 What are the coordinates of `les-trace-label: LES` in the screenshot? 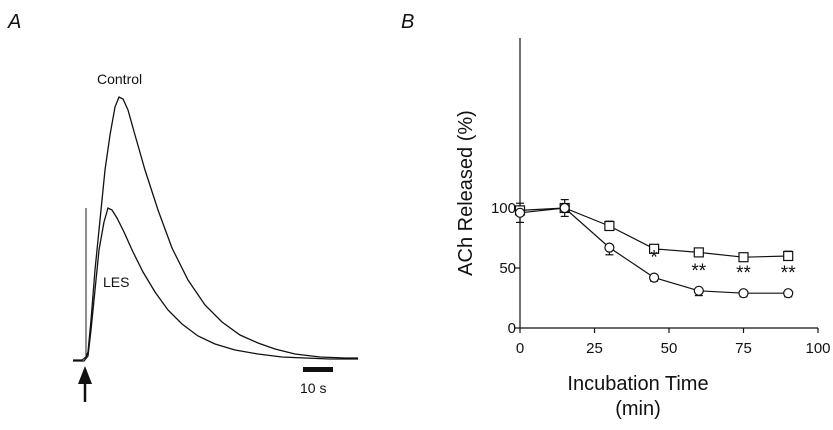 It's located at (116, 282).